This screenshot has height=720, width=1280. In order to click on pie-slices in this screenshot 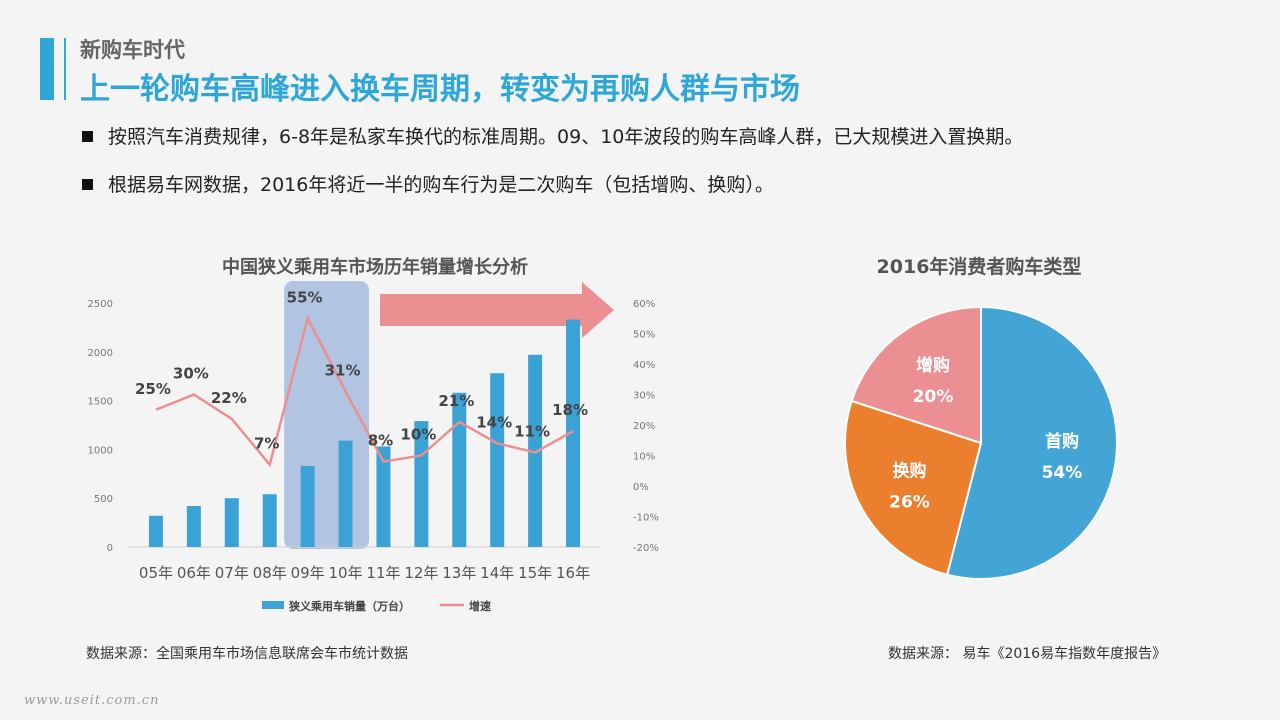, I will do `click(981, 442)`.